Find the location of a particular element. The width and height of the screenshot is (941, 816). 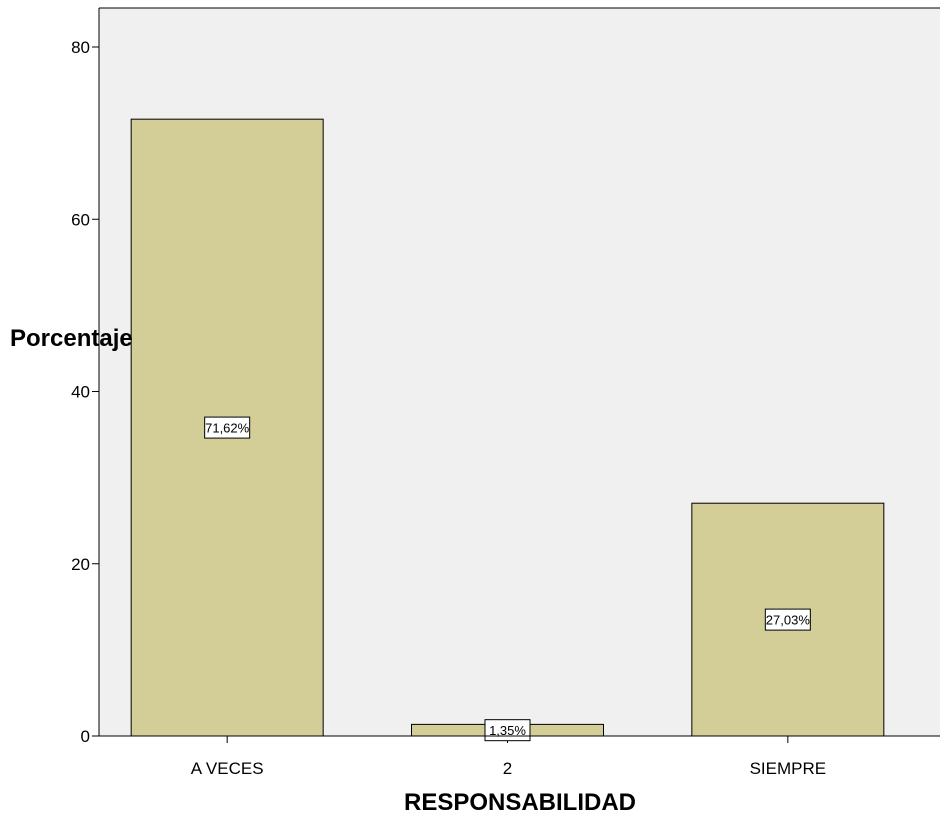

y-tick-label: 40 is located at coordinates (80, 392).